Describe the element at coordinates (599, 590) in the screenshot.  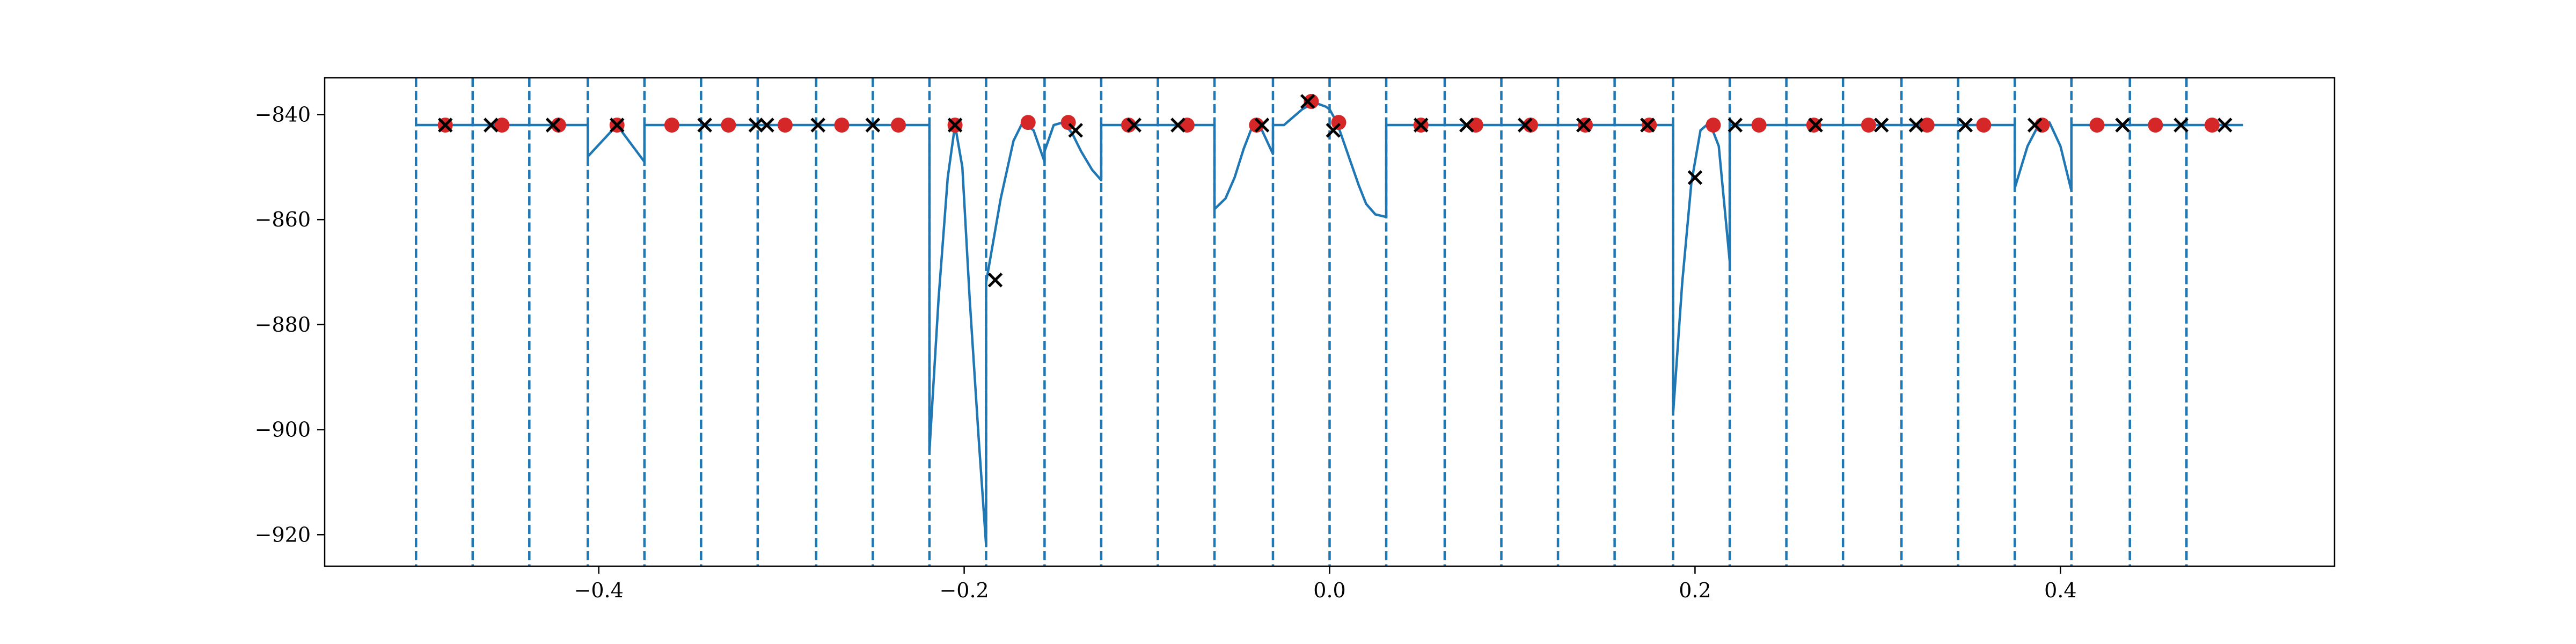
I see `x-tick-label: −0.4` at that location.